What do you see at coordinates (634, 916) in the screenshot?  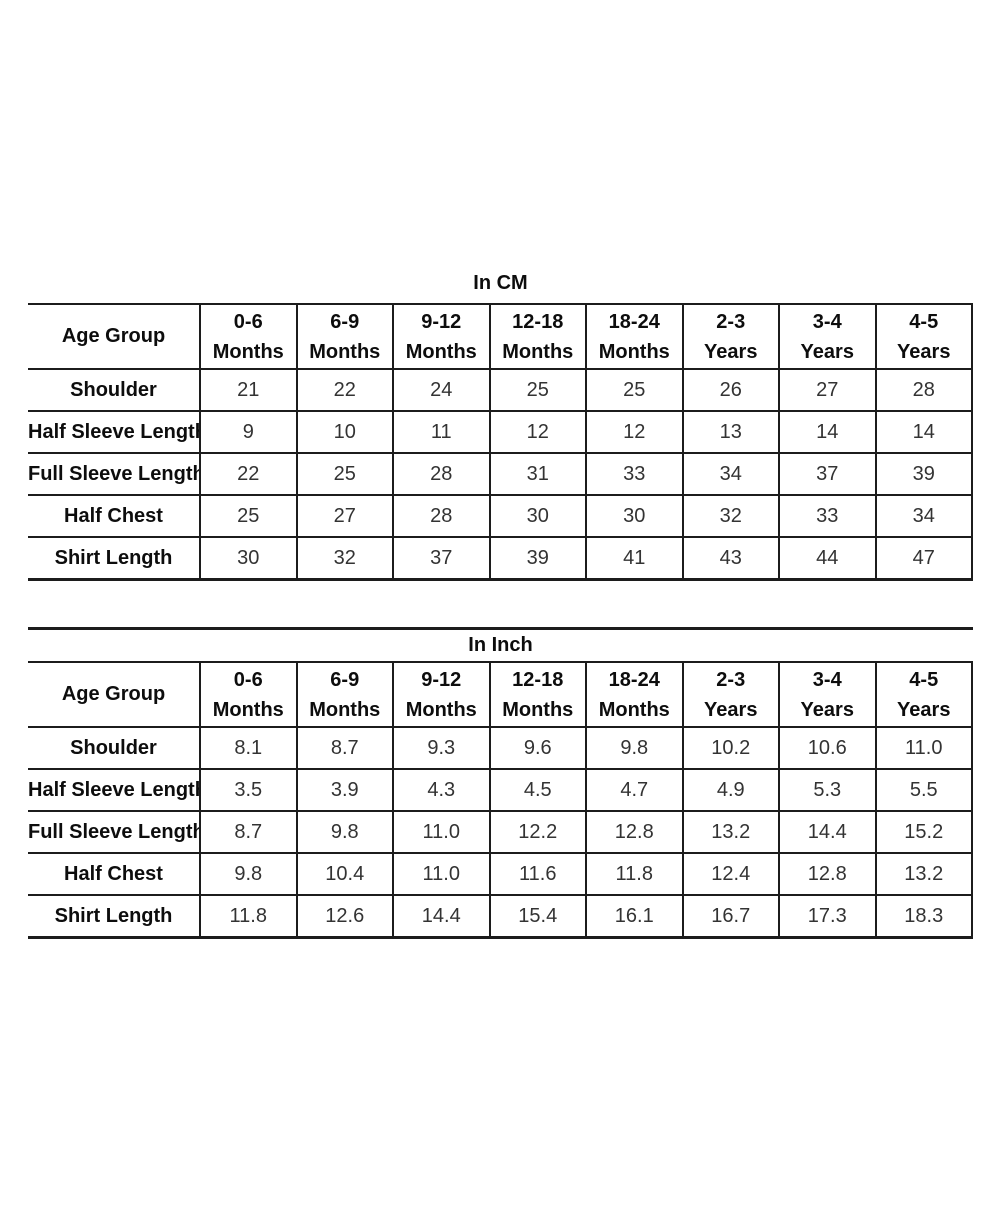 I see `size-value-cell: 16.1` at bounding box center [634, 916].